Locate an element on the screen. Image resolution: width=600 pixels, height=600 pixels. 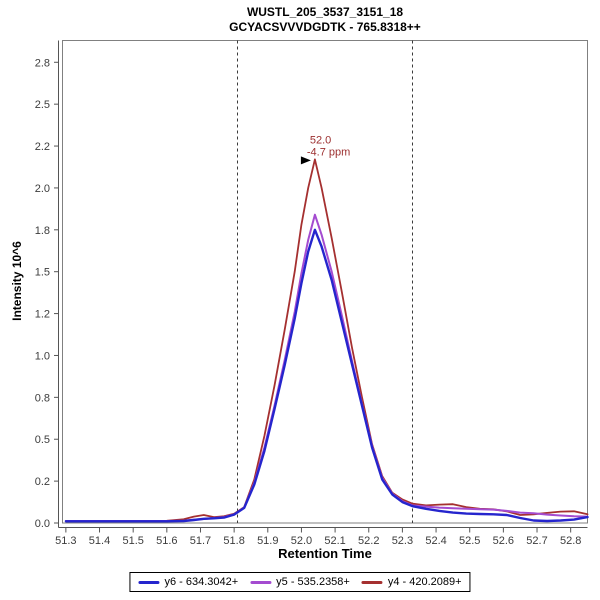
chart-title-line1: WUSTL_205_3537_3151_18 is located at coordinates (325, 12).